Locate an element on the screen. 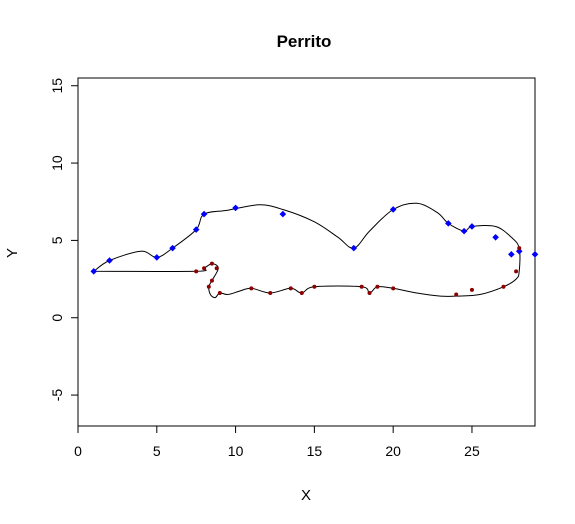 The height and width of the screenshot is (524, 575). y-tick-label-2: 5 is located at coordinates (57, 240).